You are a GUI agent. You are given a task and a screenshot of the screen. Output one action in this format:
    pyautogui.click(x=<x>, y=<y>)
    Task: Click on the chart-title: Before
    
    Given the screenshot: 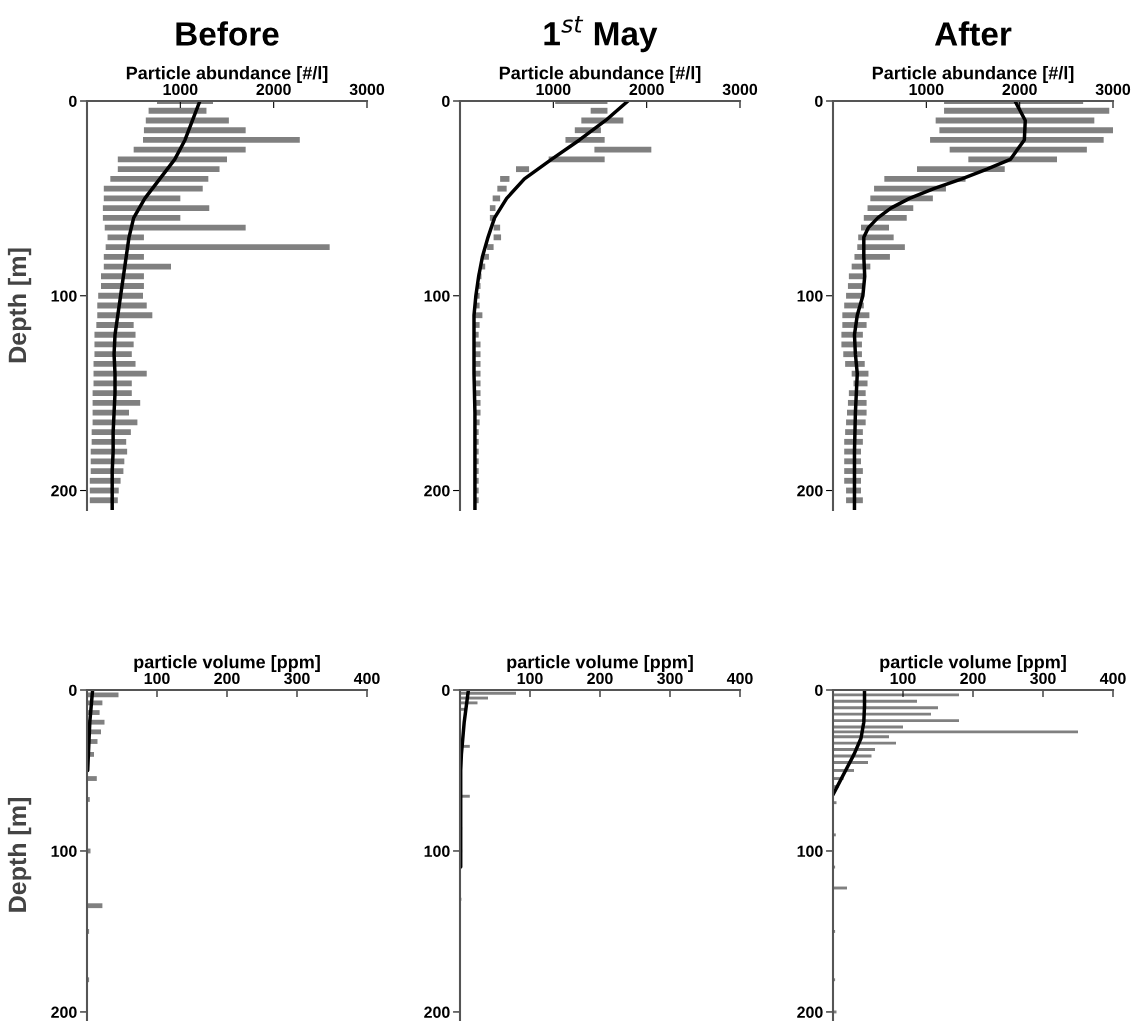 What is the action you would take?
    pyautogui.click(x=227, y=33)
    